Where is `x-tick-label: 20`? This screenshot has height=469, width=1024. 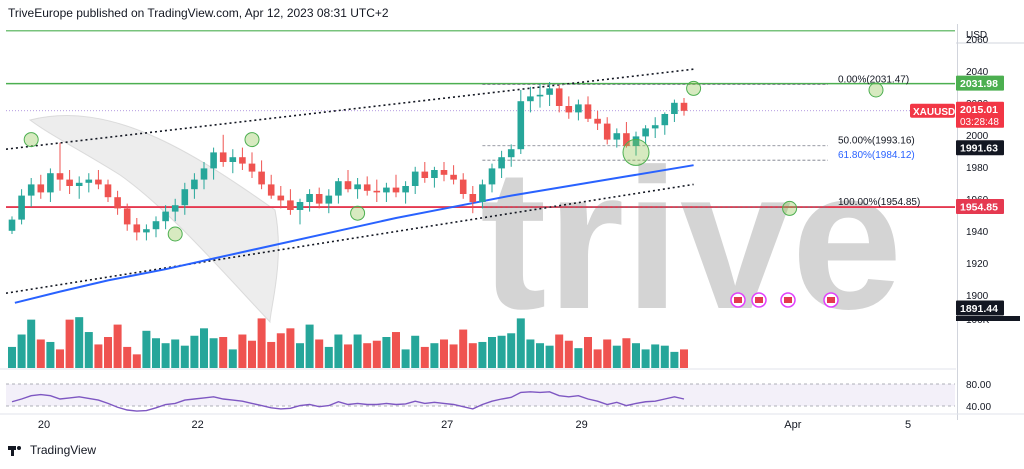
x-tick-label: 20 is located at coordinates (44, 425).